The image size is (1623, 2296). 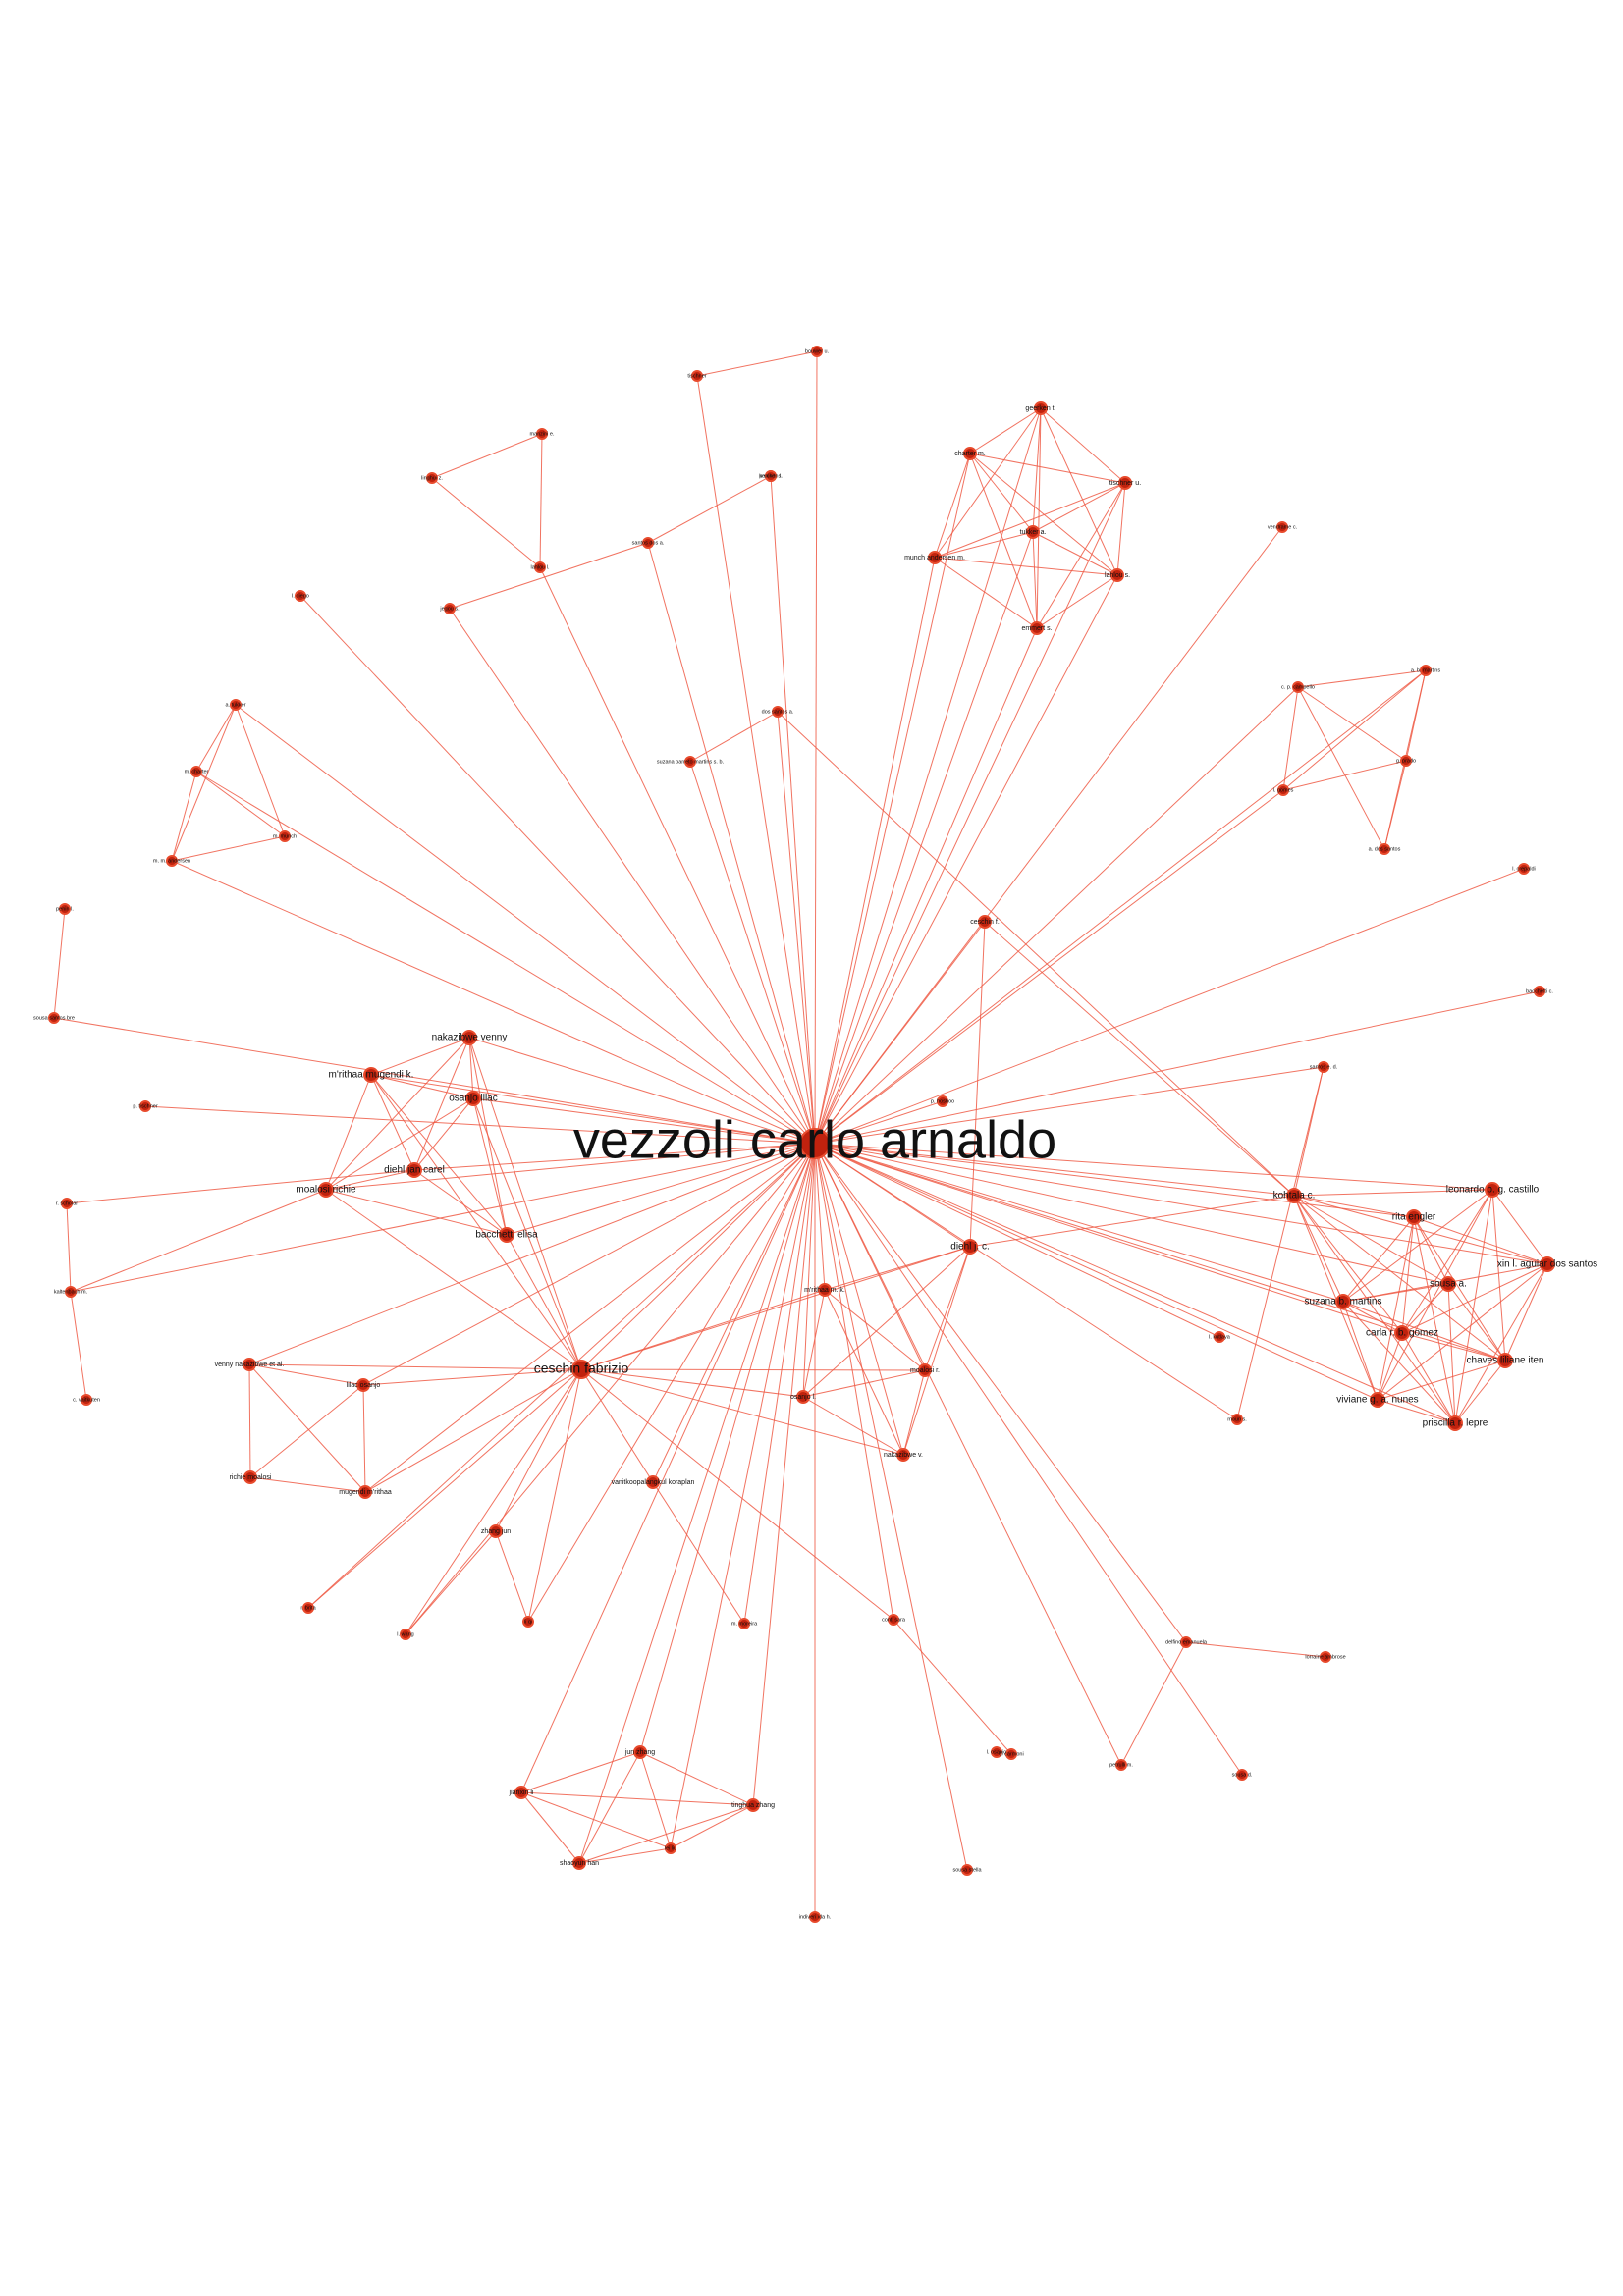 What do you see at coordinates (934, 558) in the screenshot?
I see `node-label-munch-andersen-m: munch andersen m.` at bounding box center [934, 558].